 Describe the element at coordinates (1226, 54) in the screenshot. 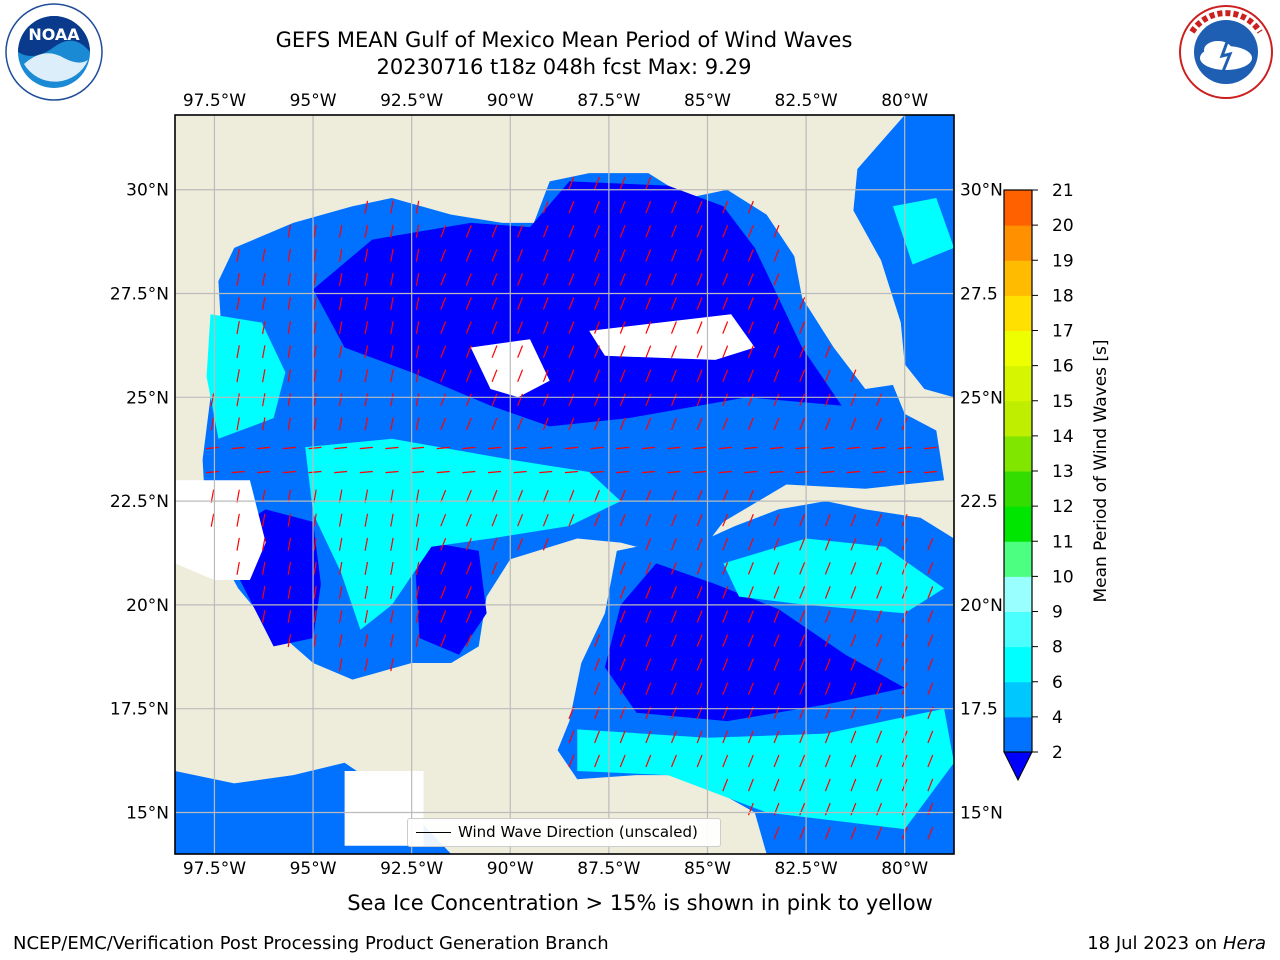

I see `nws-logo` at that location.